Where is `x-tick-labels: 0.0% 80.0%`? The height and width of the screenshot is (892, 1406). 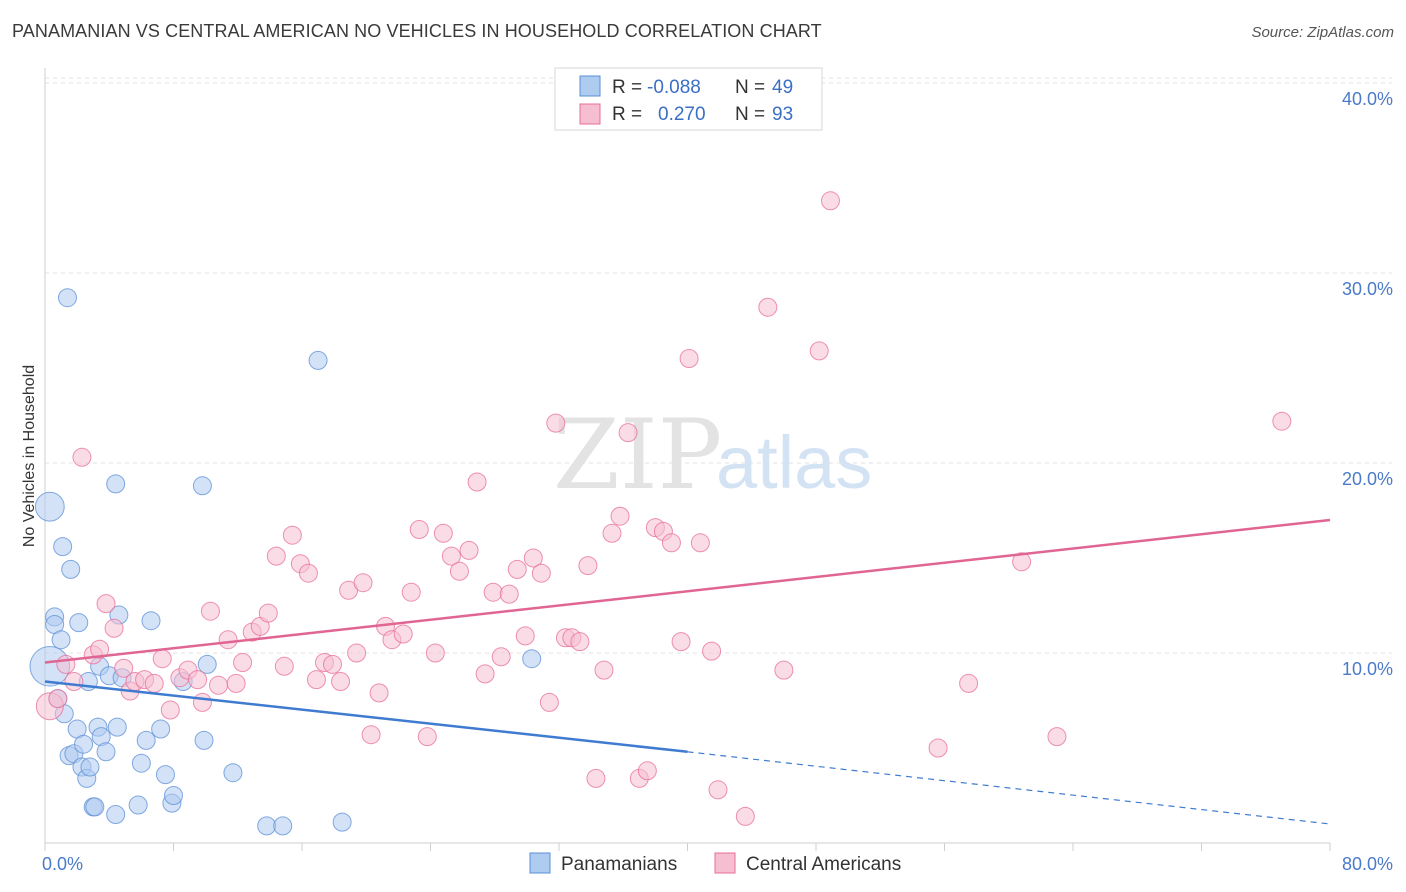
x-tick-labels: 0.0% 80.0% is located at coordinates (717, 864).